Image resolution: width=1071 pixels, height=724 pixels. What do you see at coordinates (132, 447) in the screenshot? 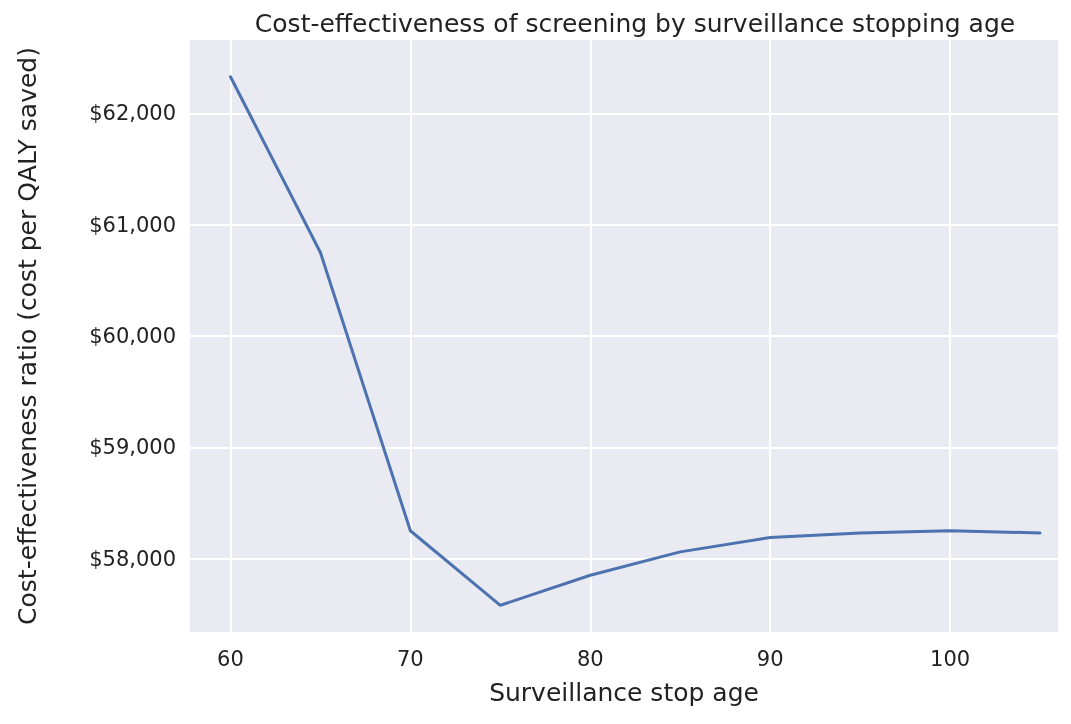
I see `y-tick-label: $59,000` at bounding box center [132, 447].